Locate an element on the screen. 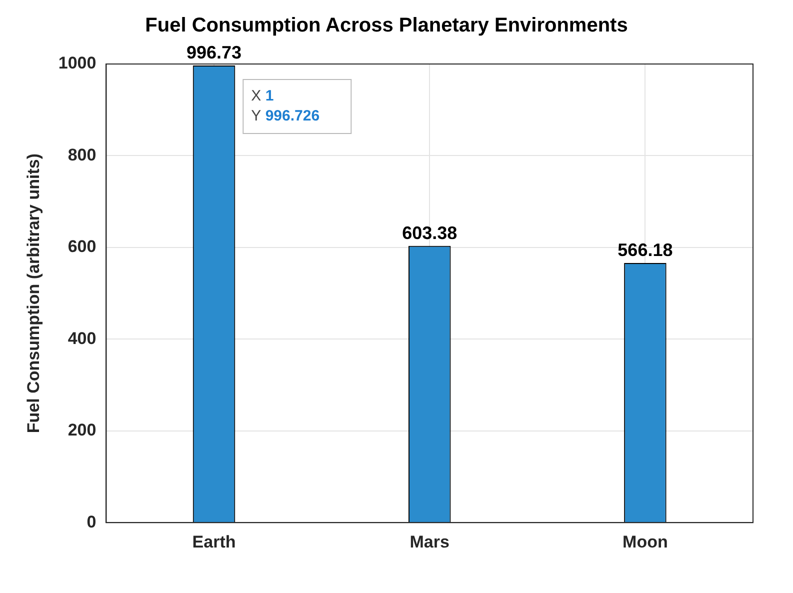 This screenshot has height=593, width=793. y-axis-title: Fuel Consumption (arbitrary units) is located at coordinates (33, 294).